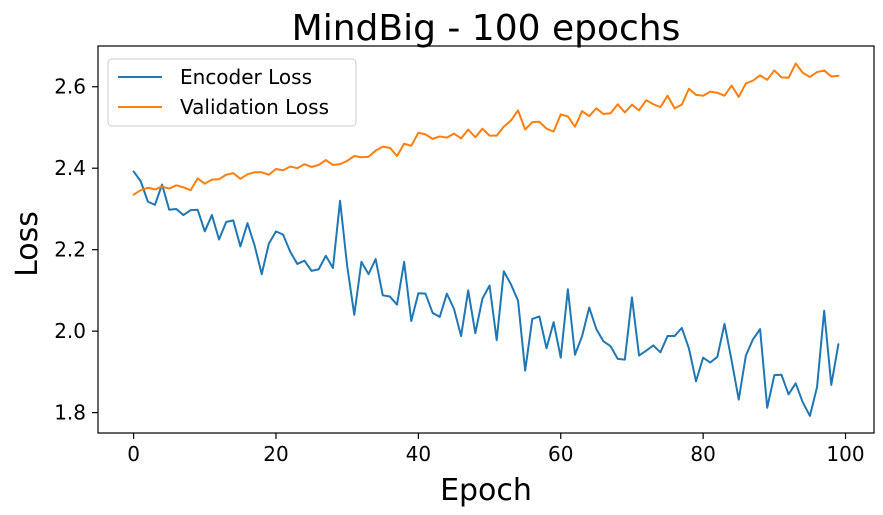 This screenshot has height=515, width=883. What do you see at coordinates (133, 454) in the screenshot?
I see `x-tick-label: 0` at bounding box center [133, 454].